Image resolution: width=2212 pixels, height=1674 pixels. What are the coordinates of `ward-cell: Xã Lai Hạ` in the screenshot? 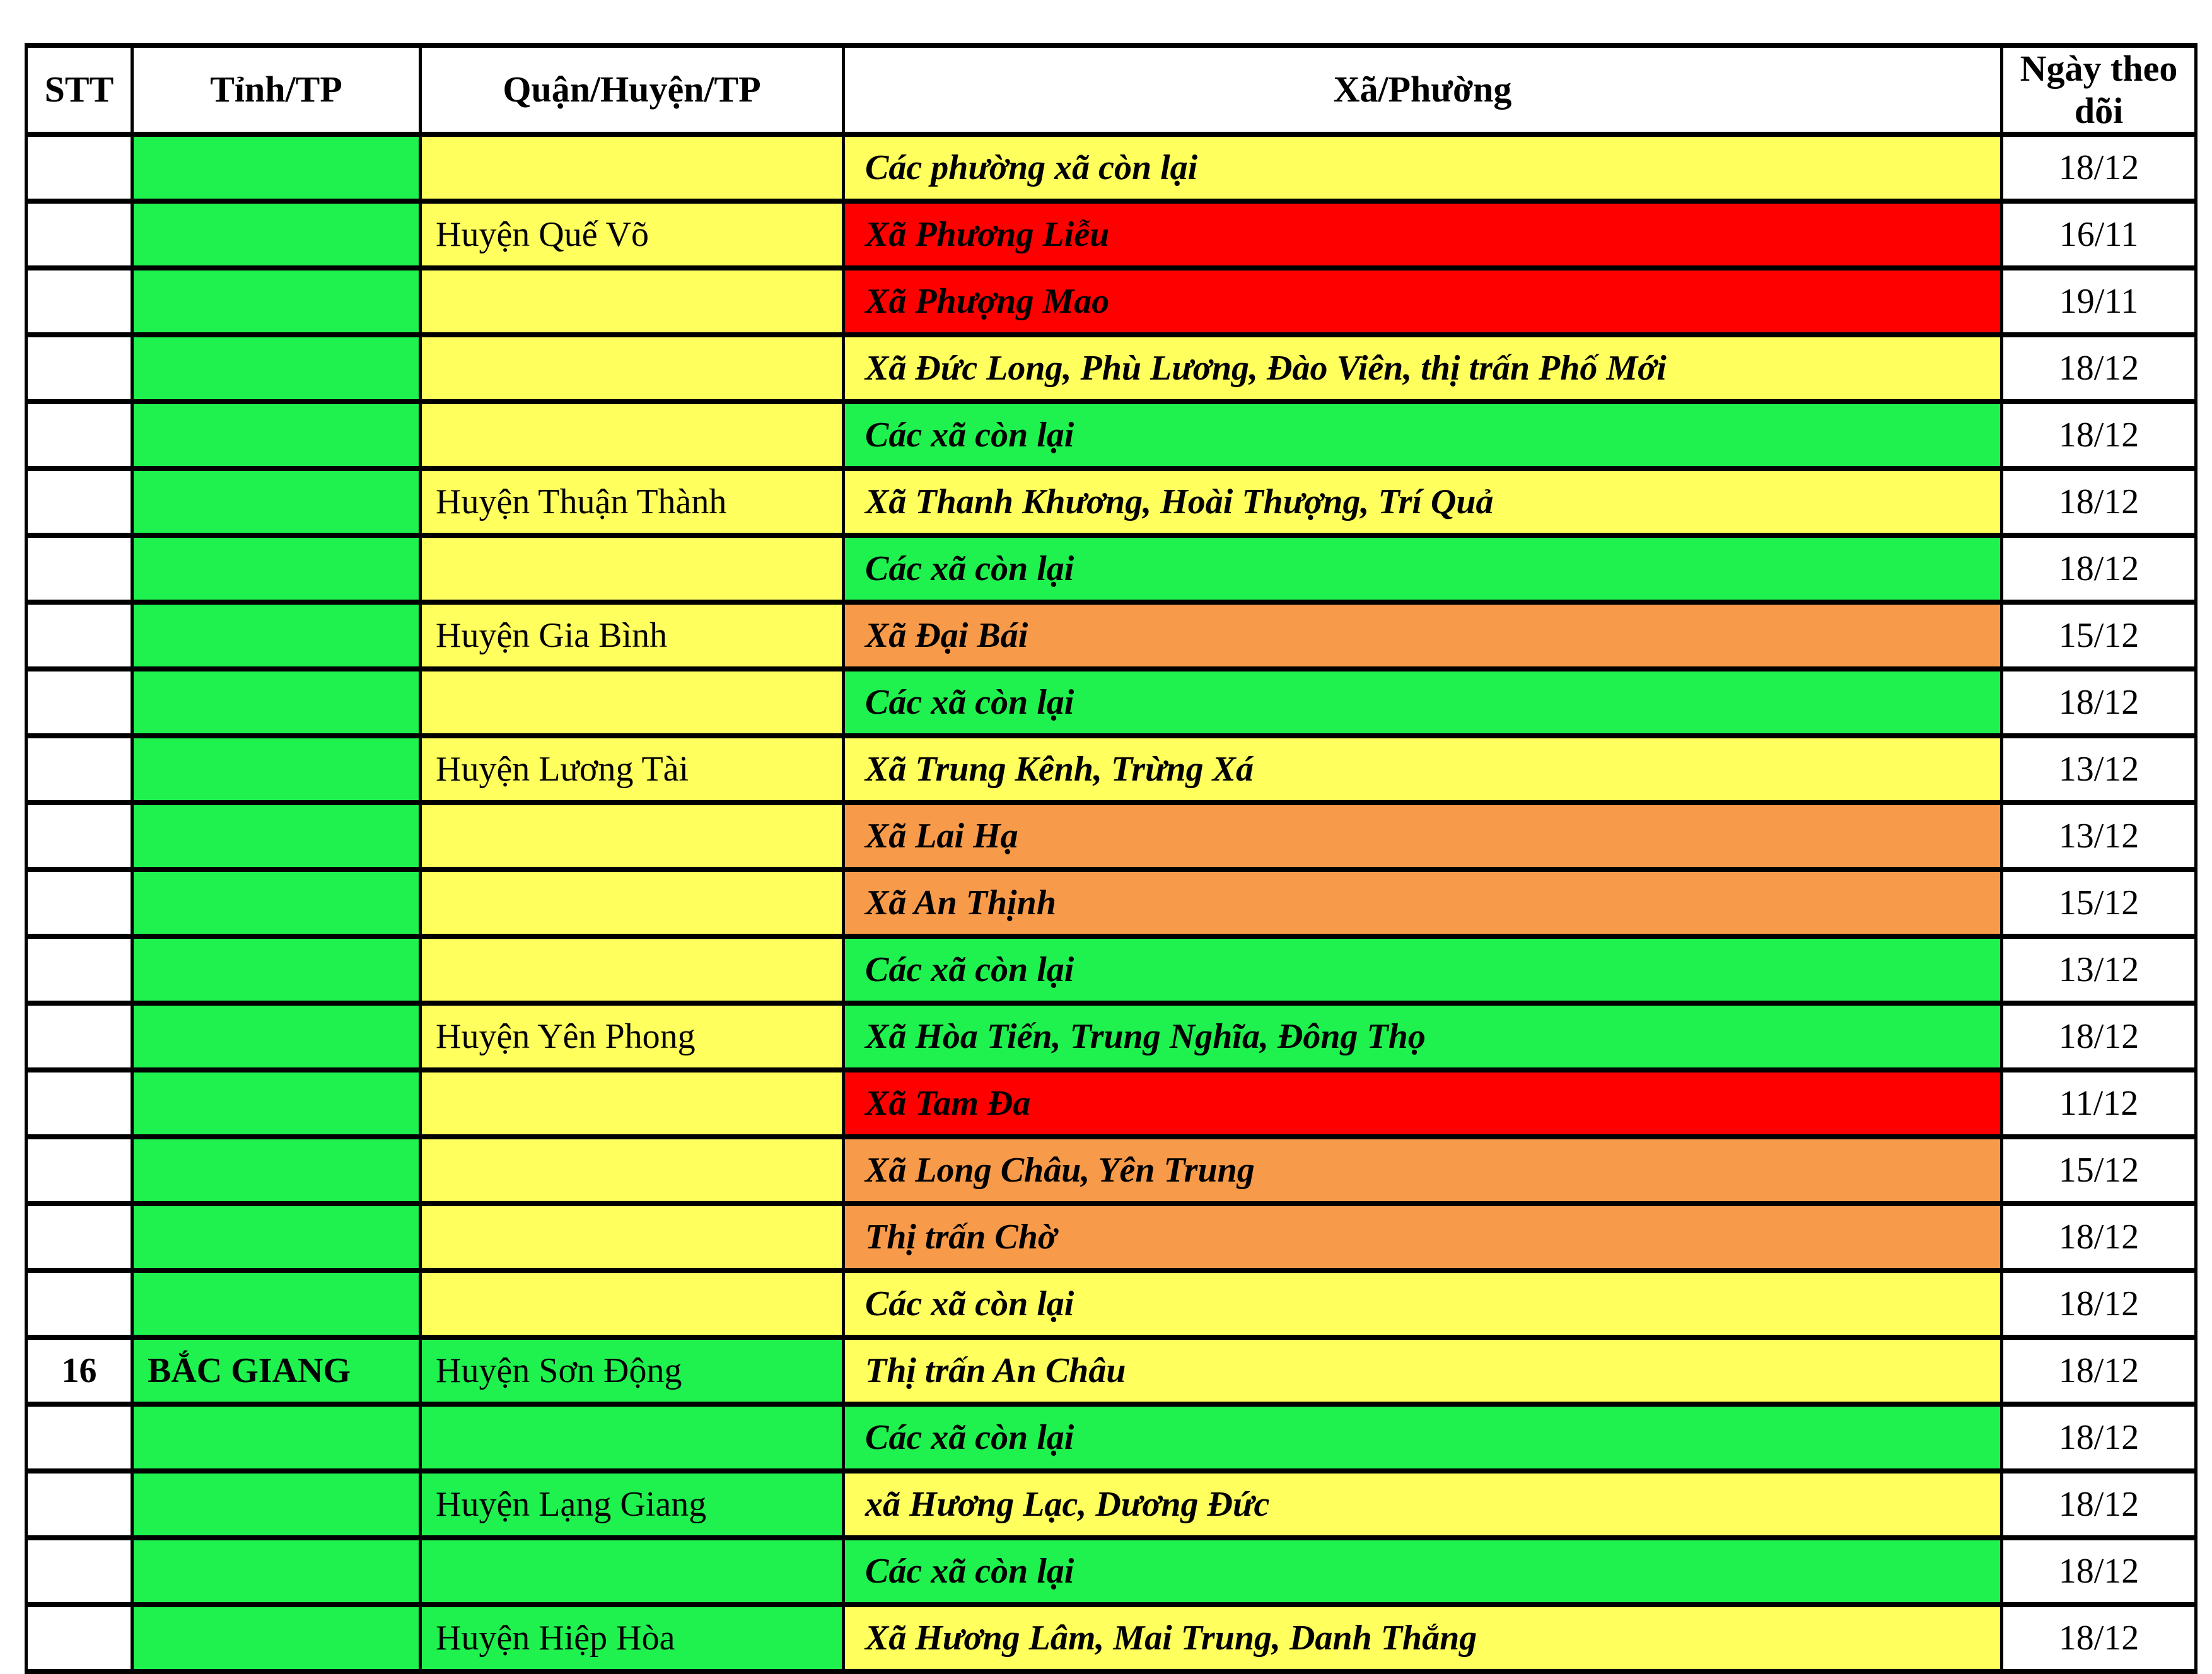 It's located at (1422, 837).